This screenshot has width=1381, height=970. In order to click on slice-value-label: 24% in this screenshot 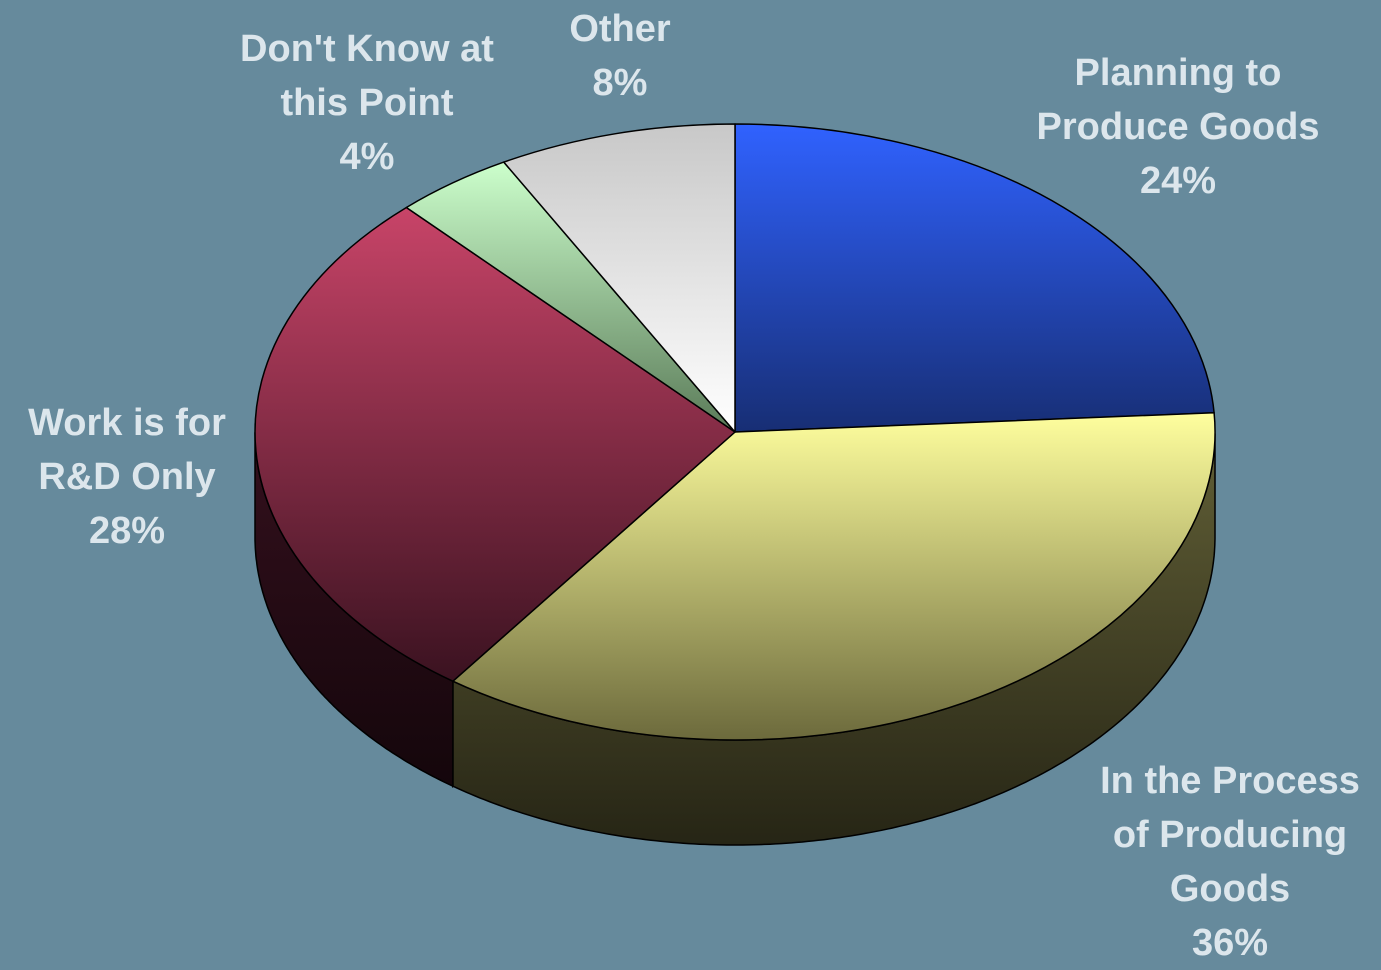, I will do `click(1178, 181)`.